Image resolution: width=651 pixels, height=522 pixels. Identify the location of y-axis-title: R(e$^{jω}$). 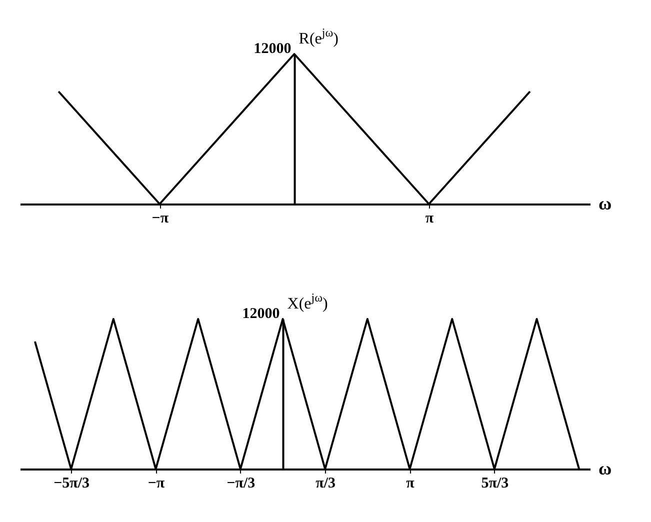
(318, 37).